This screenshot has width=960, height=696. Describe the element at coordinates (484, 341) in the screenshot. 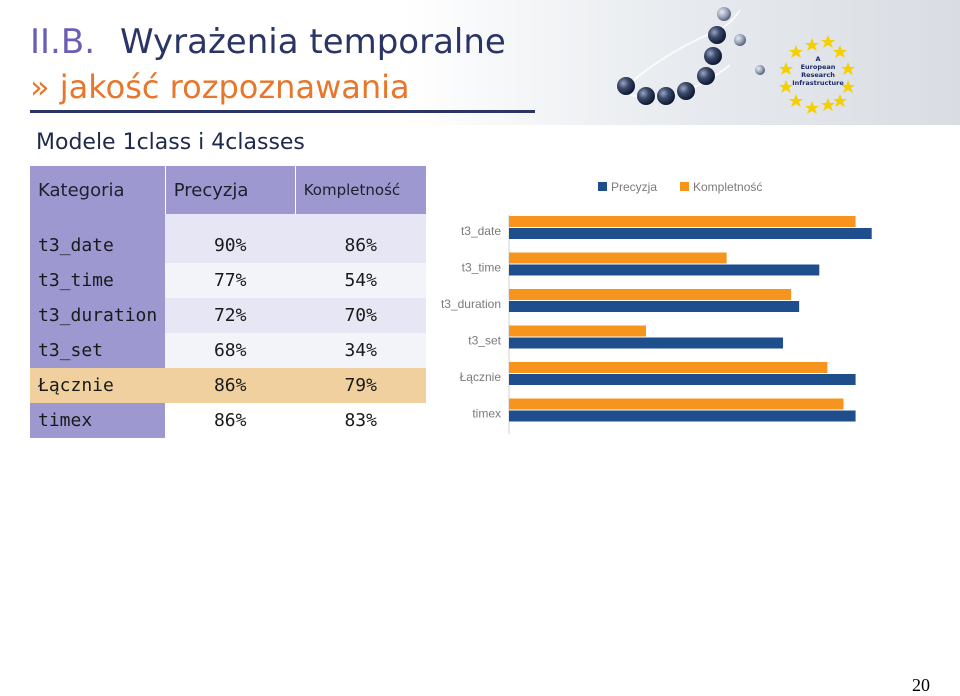

I see `category-label-3: t3_set` at that location.